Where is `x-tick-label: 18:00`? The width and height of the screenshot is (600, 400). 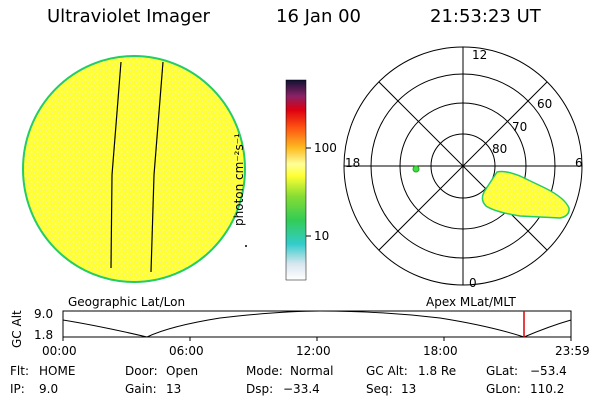
x-tick-label: 18:00 is located at coordinates (440, 351).